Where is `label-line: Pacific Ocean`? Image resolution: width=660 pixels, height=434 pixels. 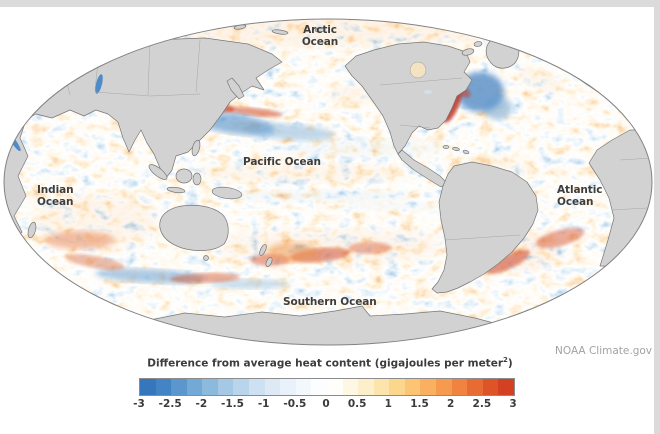
label-line: Pacific Ocean is located at coordinates (282, 162).